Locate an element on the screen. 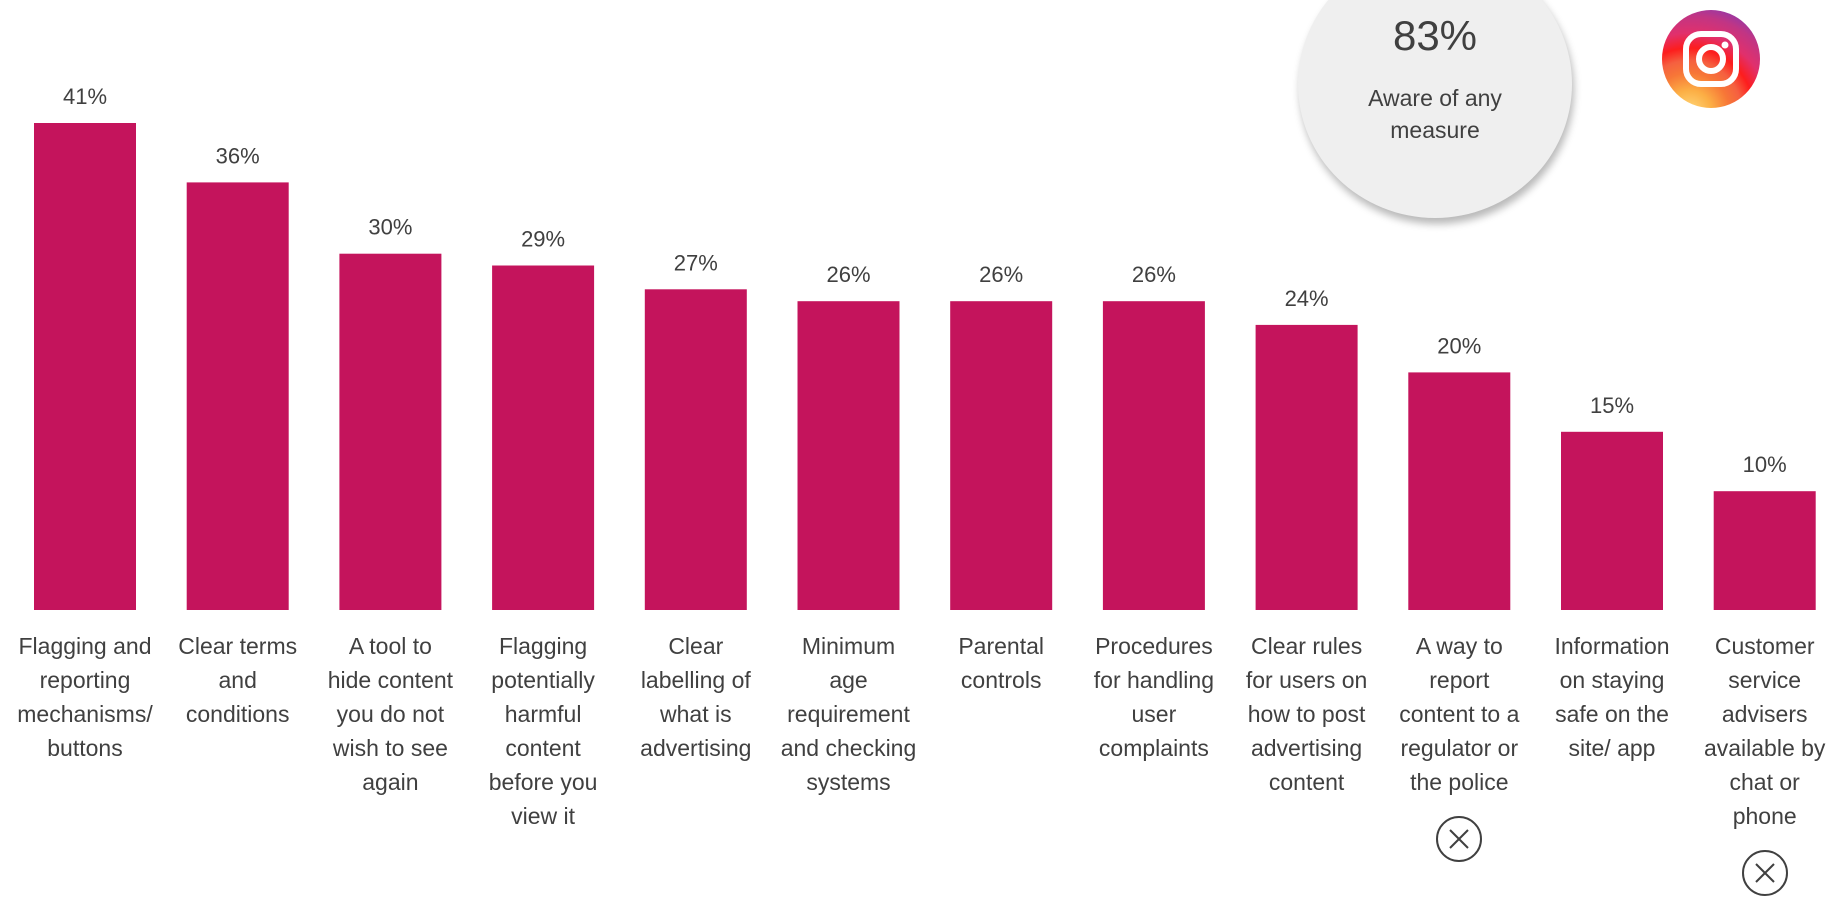  data-label: 10% is located at coordinates (1765, 464).